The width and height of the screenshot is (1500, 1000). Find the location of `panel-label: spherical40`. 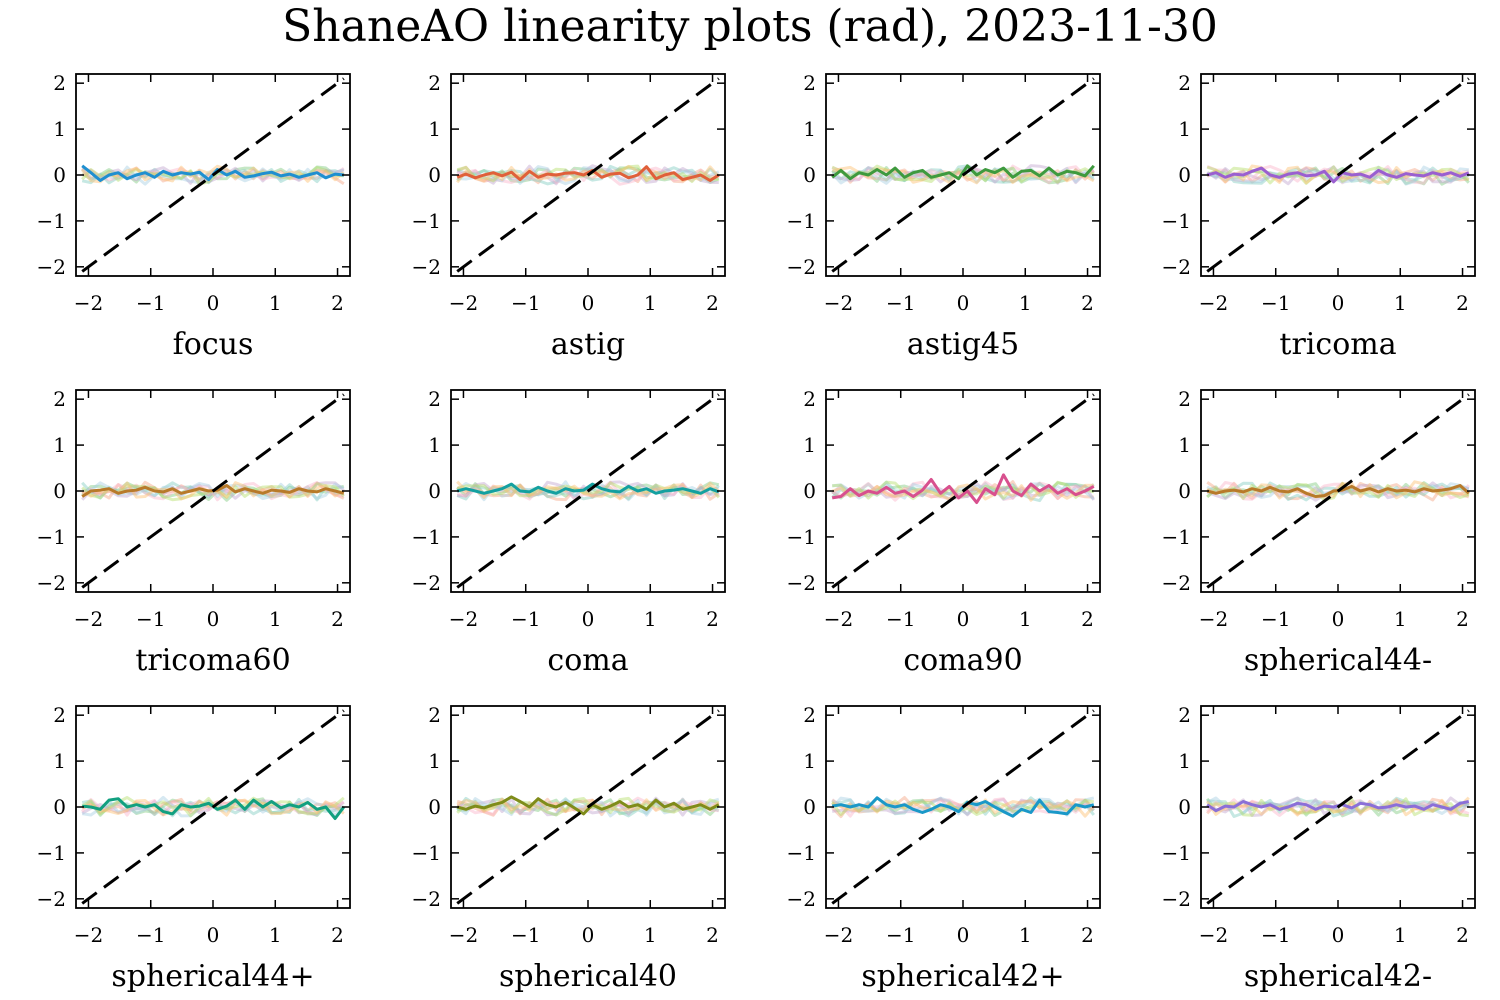

panel-label: spherical40 is located at coordinates (588, 976).